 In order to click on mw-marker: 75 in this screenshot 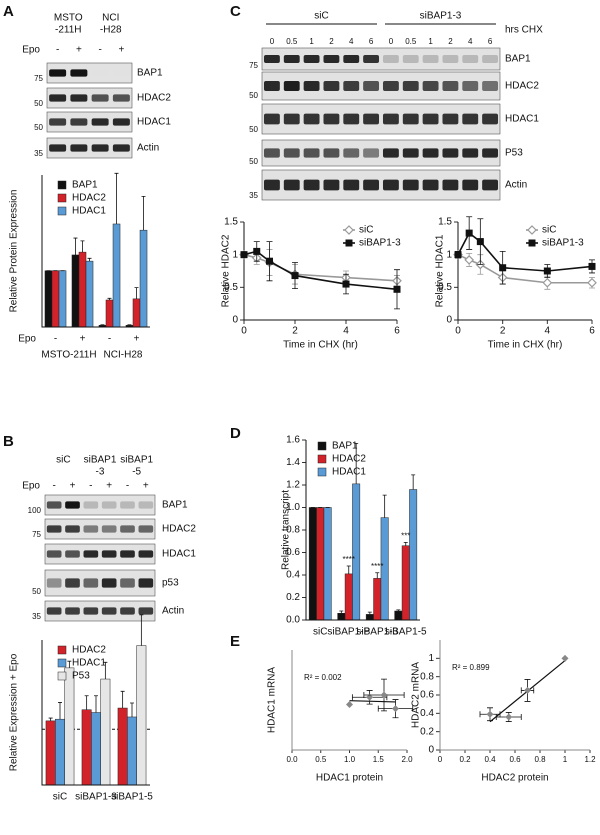, I will do `click(36, 534)`.